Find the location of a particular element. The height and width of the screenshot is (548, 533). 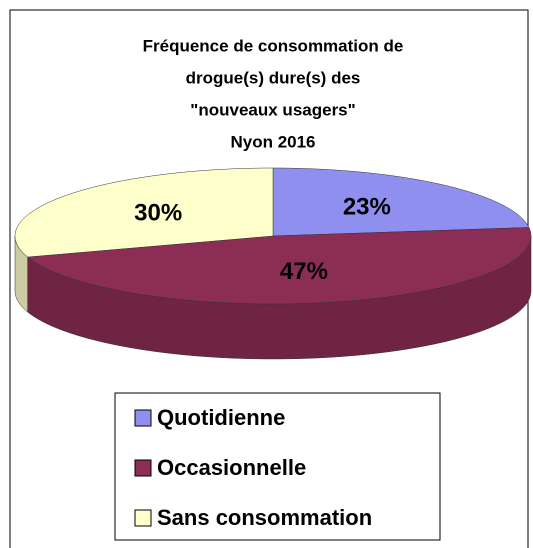

chart-title: Nyon 2016 is located at coordinates (272, 141).